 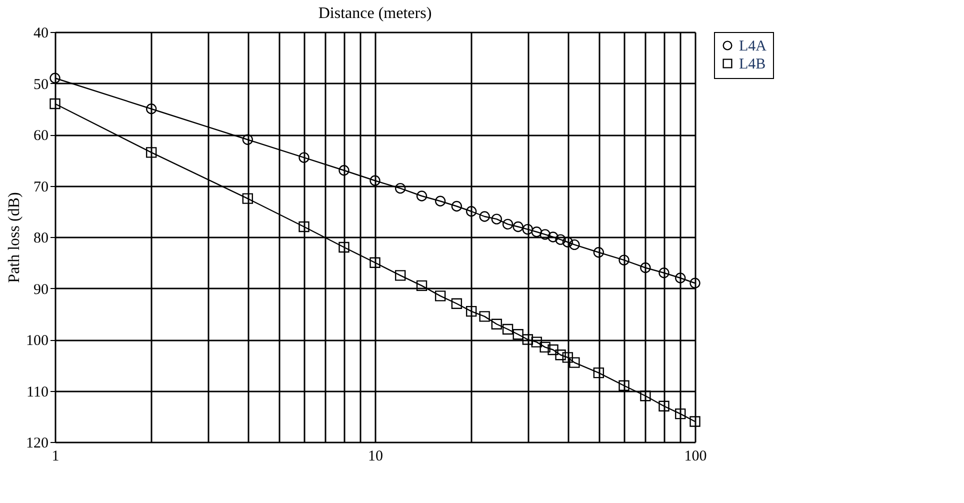 I want to click on y-tick-label: 80, so click(x=41, y=238).